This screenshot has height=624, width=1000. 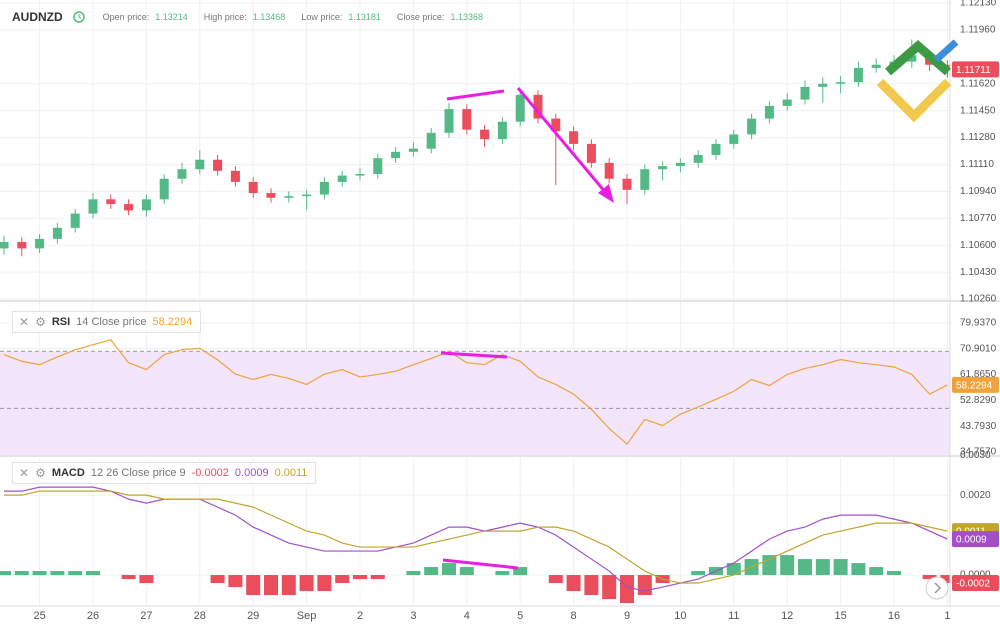 I want to click on x-tick-label: 4, so click(x=467, y=616).